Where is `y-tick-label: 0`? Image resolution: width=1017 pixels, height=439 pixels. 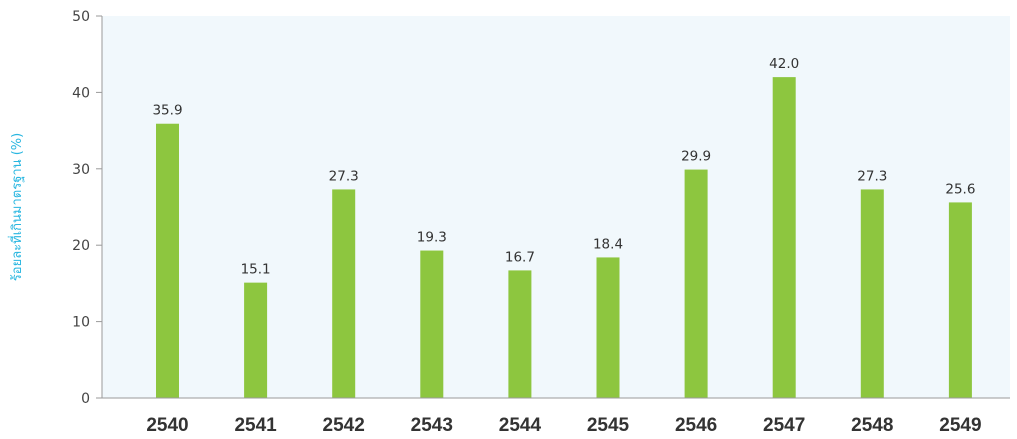 y-tick-label: 0 is located at coordinates (85, 399).